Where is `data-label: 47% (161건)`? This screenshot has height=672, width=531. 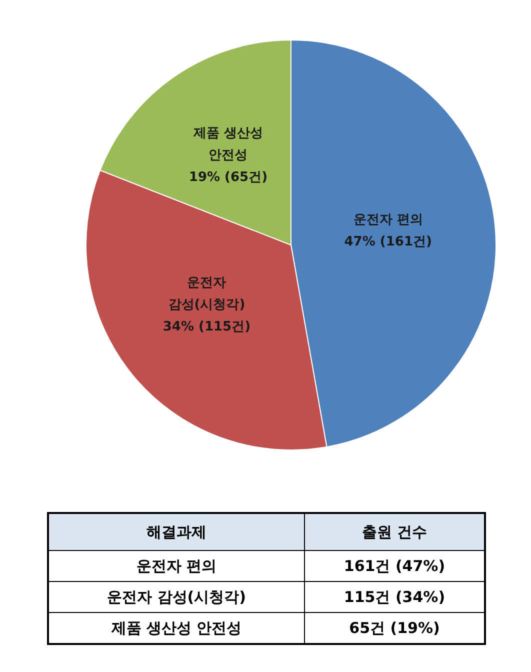 data-label: 47% (161건) is located at coordinates (388, 242).